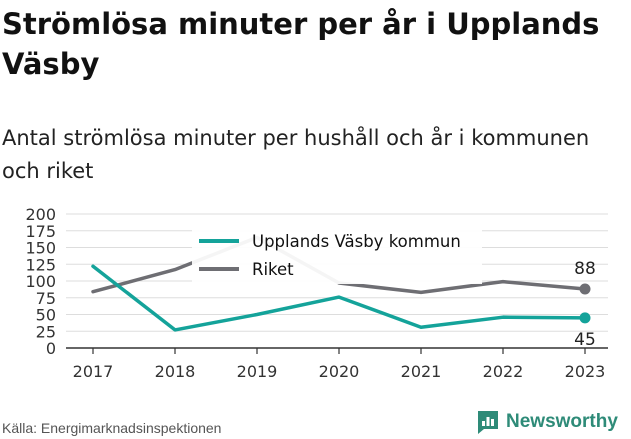 The image size is (631, 439). What do you see at coordinates (488, 422) in the screenshot?
I see `newsworthy-logo-icon` at bounding box center [488, 422].